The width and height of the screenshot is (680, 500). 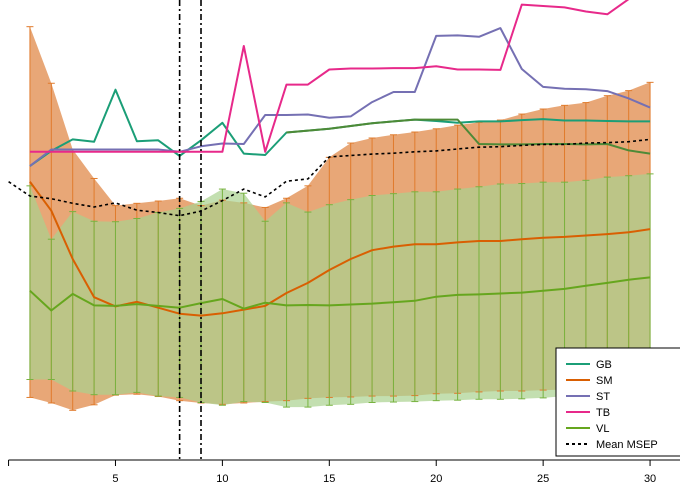 I want to click on x-tick-label: 5, so click(x=115, y=479).